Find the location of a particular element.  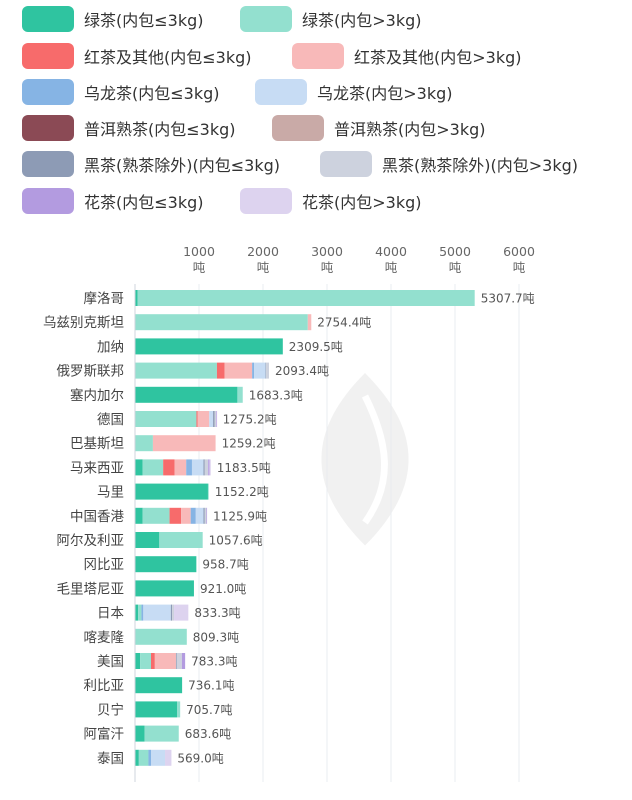

value-label: 736.1吨 is located at coordinates (211, 686).